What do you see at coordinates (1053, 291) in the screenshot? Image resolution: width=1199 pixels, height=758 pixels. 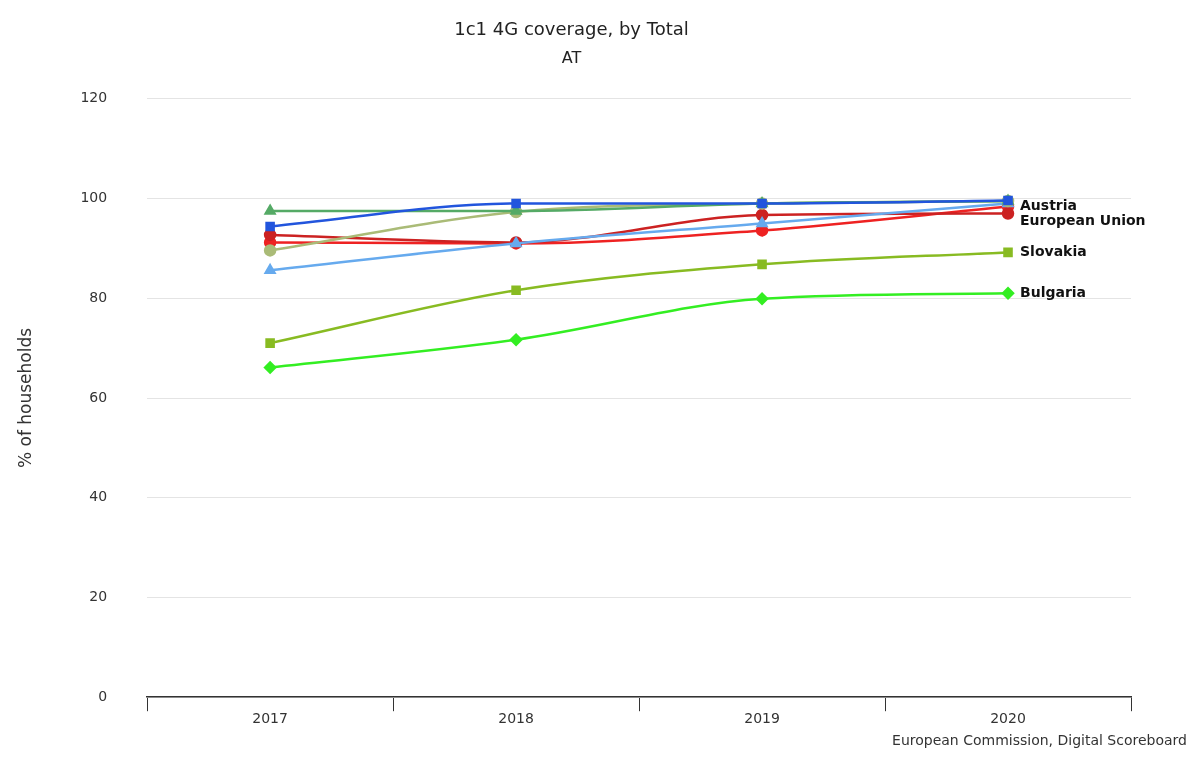 I see `series-label: Bulgaria` at bounding box center [1053, 291].